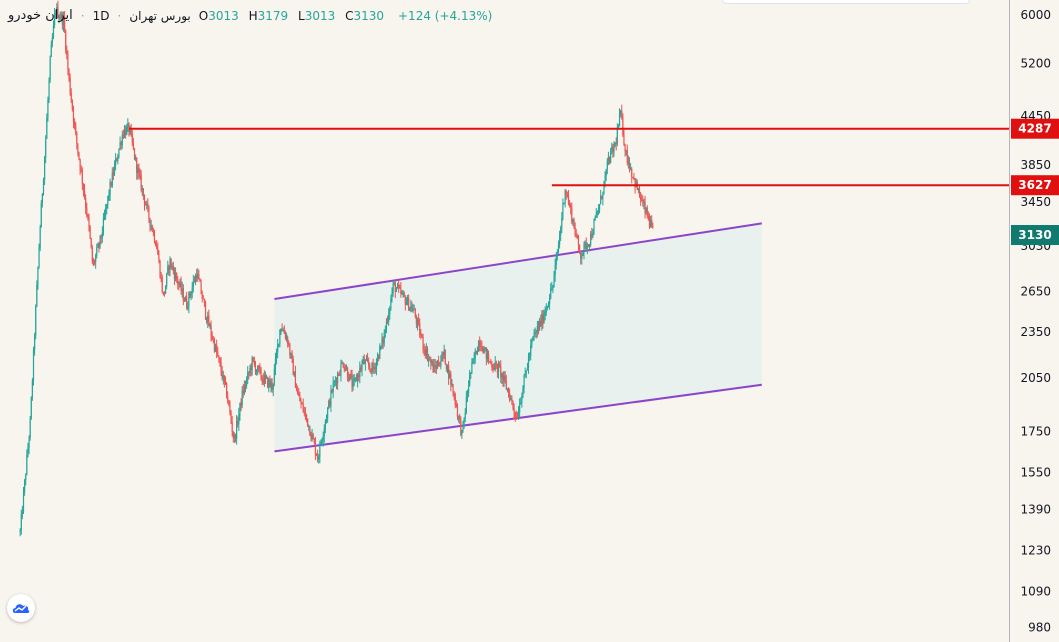 Image resolution: width=1059 pixels, height=642 pixels. Describe the element at coordinates (320, 15) in the screenshot. I see `low-value: 3013` at that location.